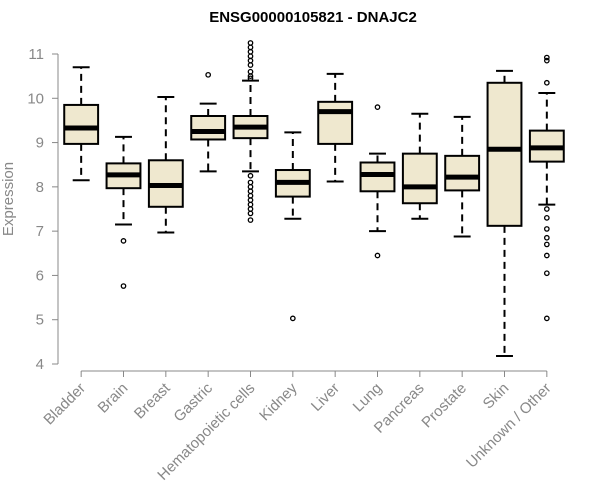 The image size is (600, 500). Describe the element at coordinates (40, 187) in the screenshot. I see `y-tick-label: 8` at that location.